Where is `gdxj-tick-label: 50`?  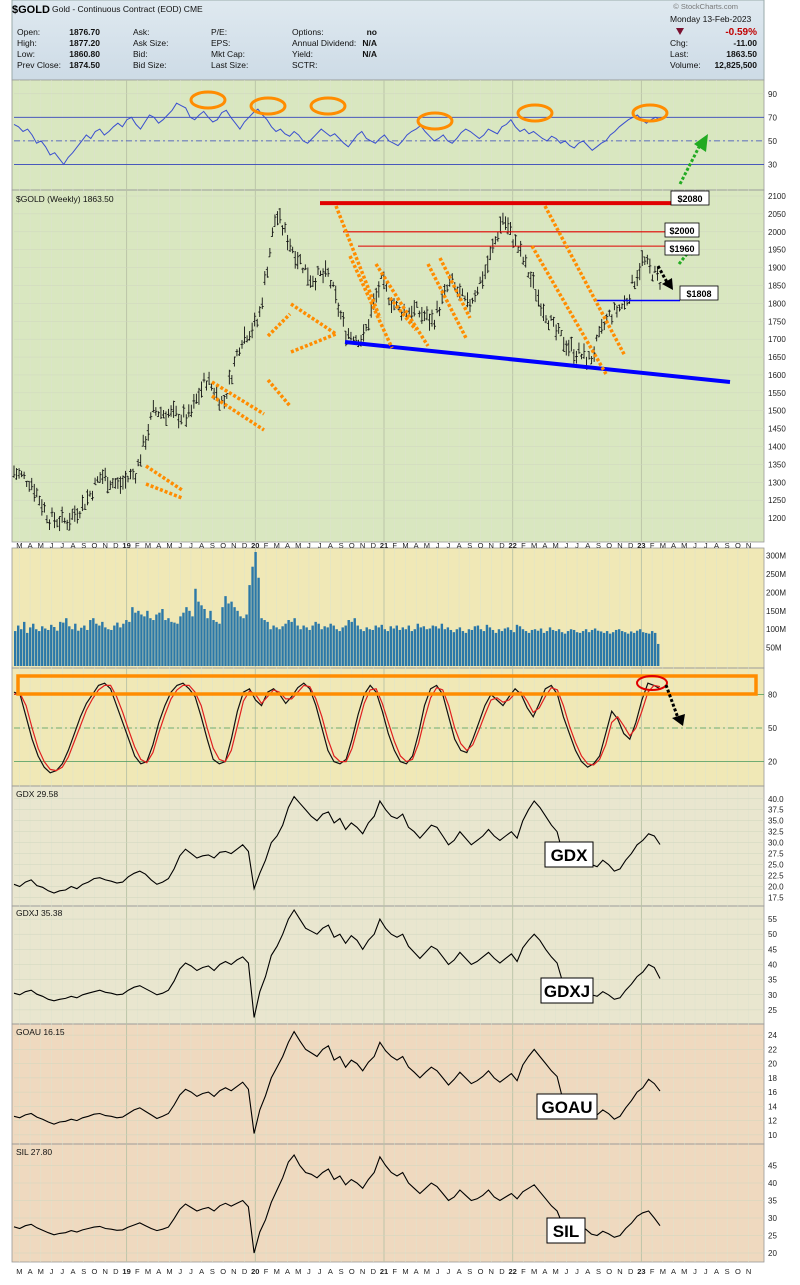 gdxj-tick-label: 50 is located at coordinates (772, 934).